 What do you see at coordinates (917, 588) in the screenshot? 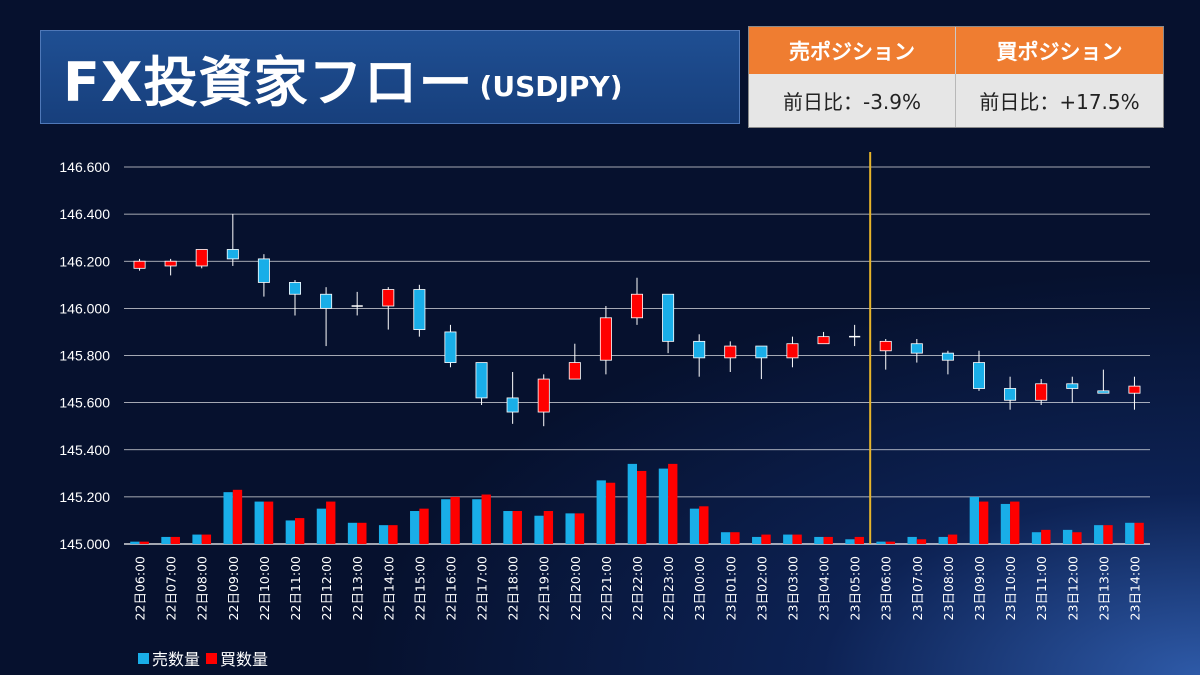
I see `x-tick-label: 23日07:00` at bounding box center [917, 588].